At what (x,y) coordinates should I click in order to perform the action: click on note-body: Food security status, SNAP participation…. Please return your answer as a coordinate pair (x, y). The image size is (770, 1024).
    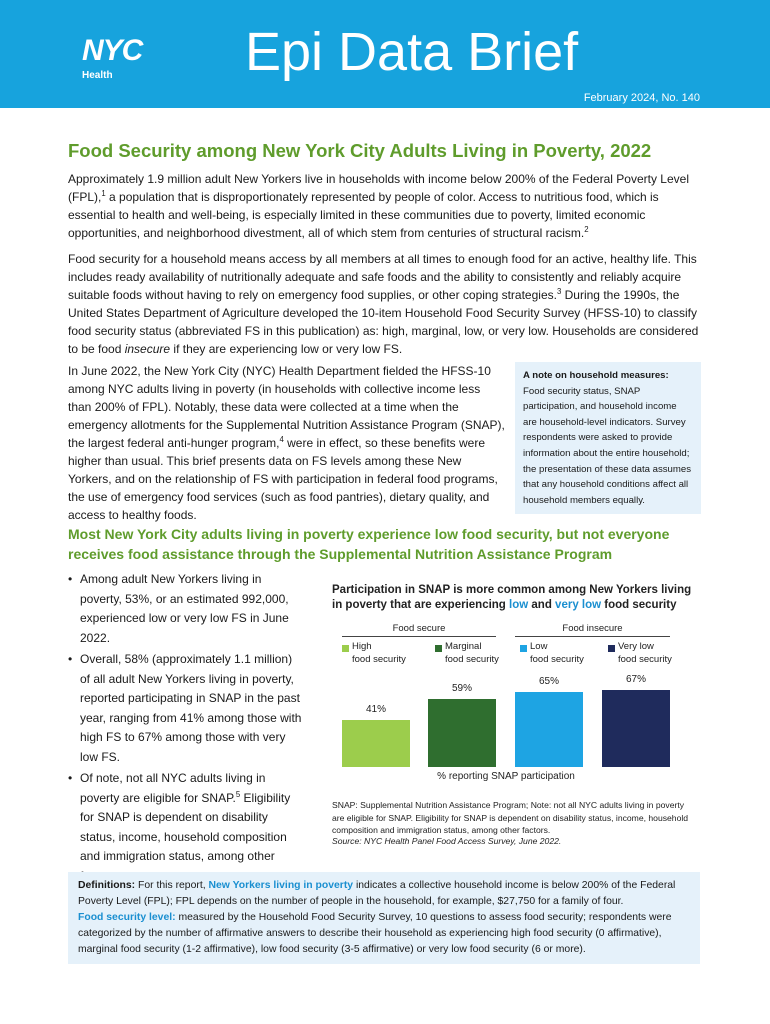
    Looking at the image, I should click on (607, 445).